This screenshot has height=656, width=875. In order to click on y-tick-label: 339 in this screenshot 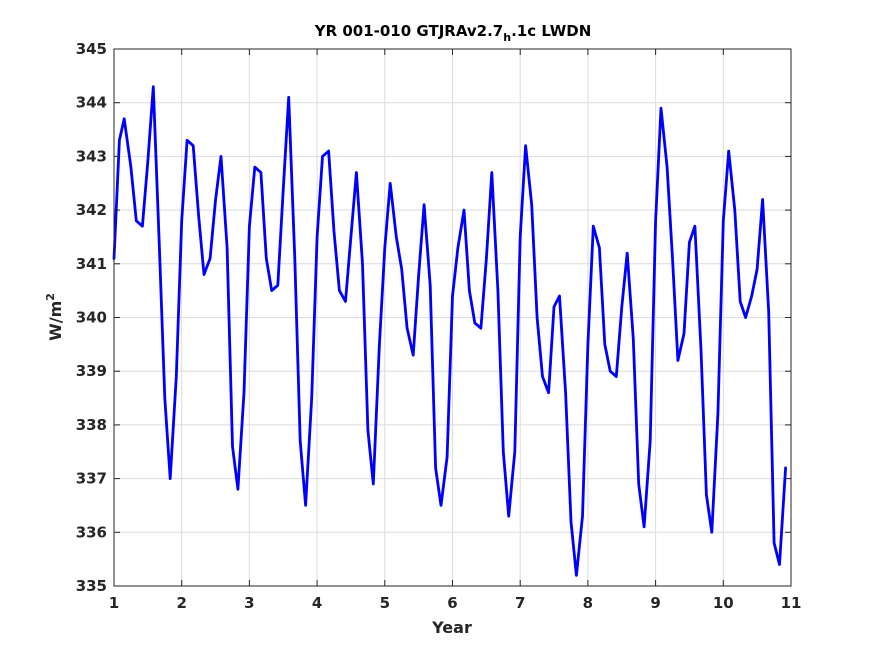, I will do `click(91, 371)`.